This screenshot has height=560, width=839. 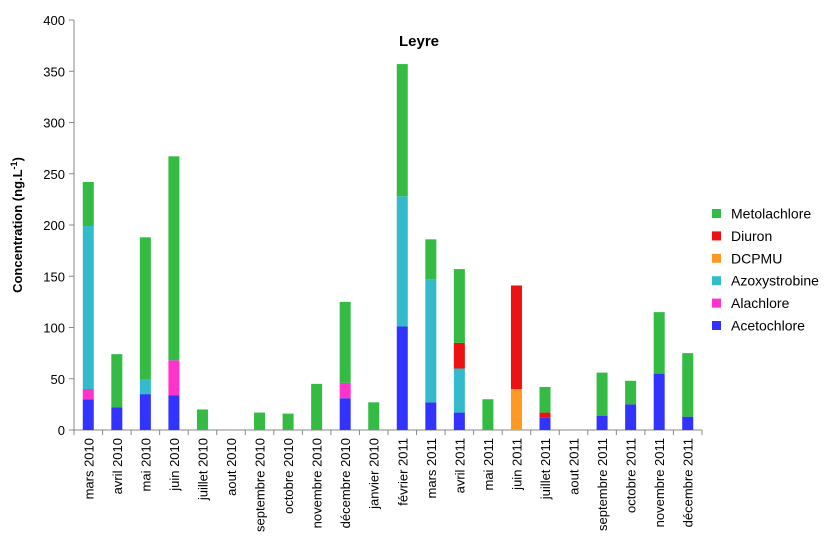 What do you see at coordinates (574, 466) in the screenshot?
I see `x-tick-label: aout 2011` at bounding box center [574, 466].